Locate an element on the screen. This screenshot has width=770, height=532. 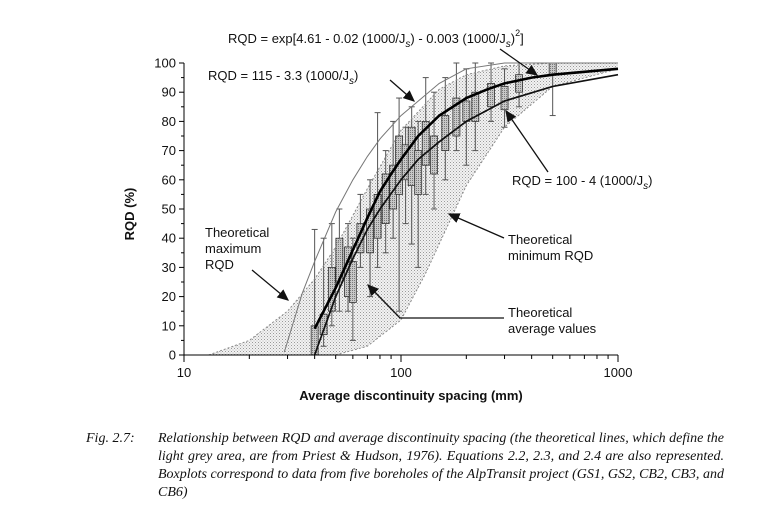
theoretical-min-label: Theoretical minimum RQD is located at coordinates (550, 247).